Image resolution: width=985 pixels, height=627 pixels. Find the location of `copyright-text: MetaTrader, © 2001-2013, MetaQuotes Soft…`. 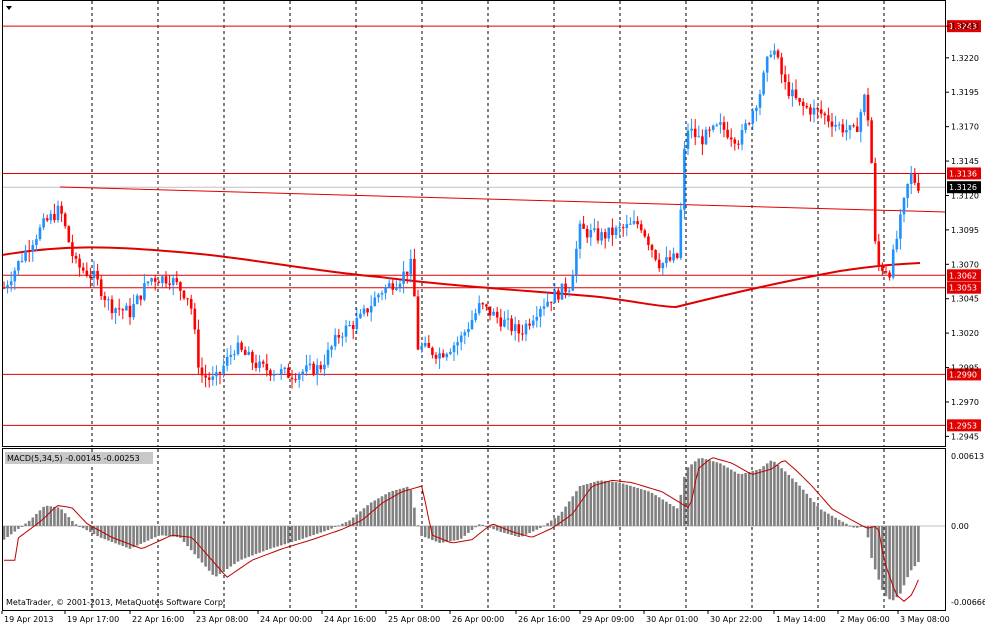

copyright-text: MetaTrader, © 2001-2013, MetaQuotes Soft… is located at coordinates (115, 602).